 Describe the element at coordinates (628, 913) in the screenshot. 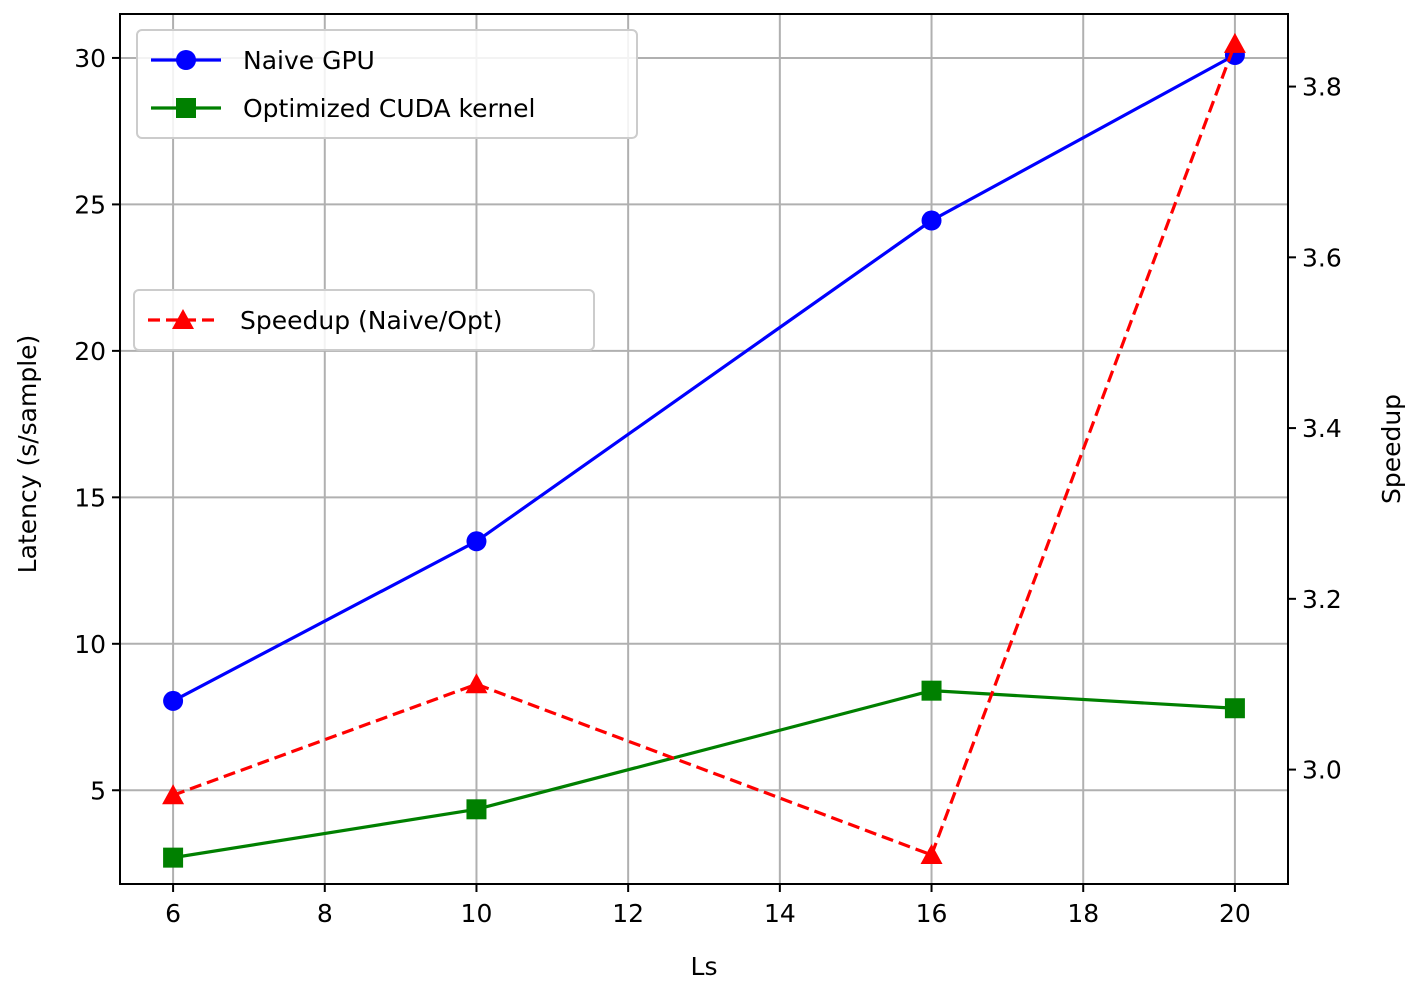

I see `x-tick-label: 12` at that location.